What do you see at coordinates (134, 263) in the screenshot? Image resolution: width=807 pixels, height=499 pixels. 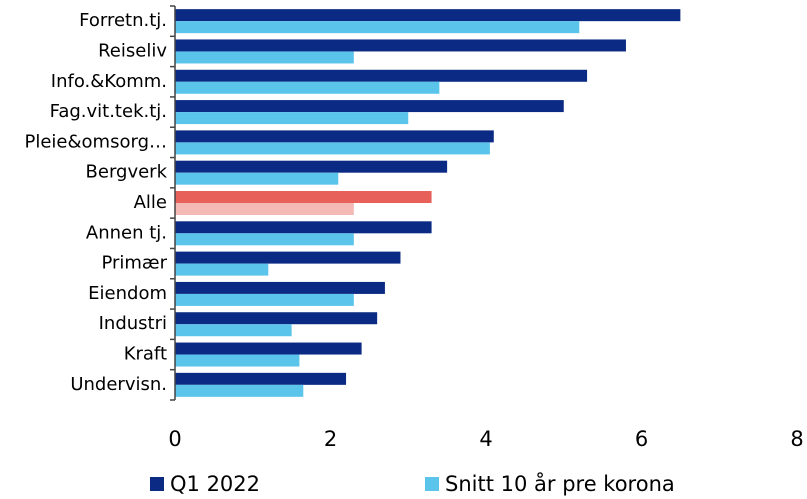 I see `y-tick-label: Primær` at bounding box center [134, 263].